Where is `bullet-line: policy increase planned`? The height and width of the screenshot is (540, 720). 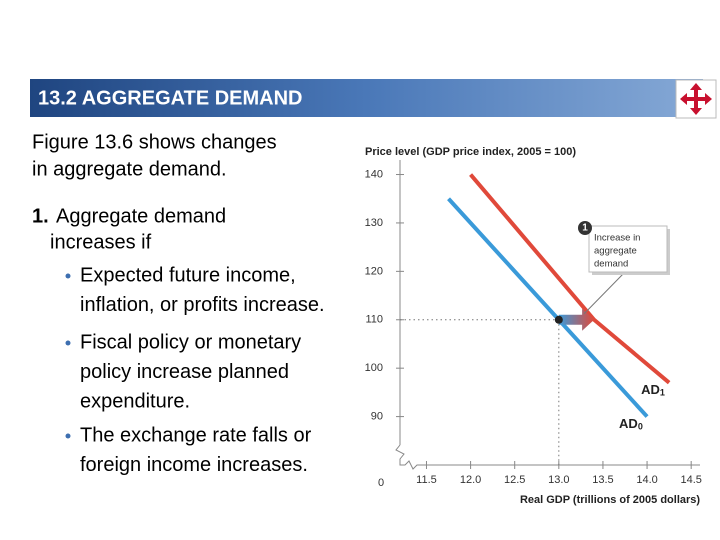
bullet-line: policy increase planned is located at coordinates (184, 372).